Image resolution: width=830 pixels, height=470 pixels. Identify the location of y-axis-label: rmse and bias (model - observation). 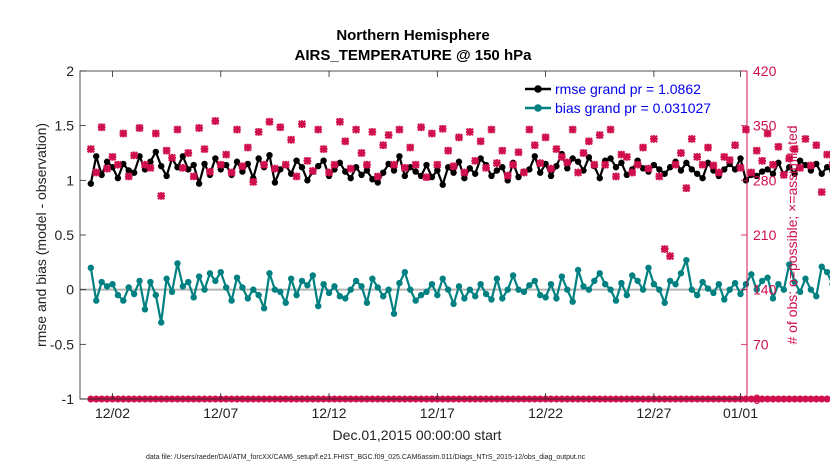
(41, 235).